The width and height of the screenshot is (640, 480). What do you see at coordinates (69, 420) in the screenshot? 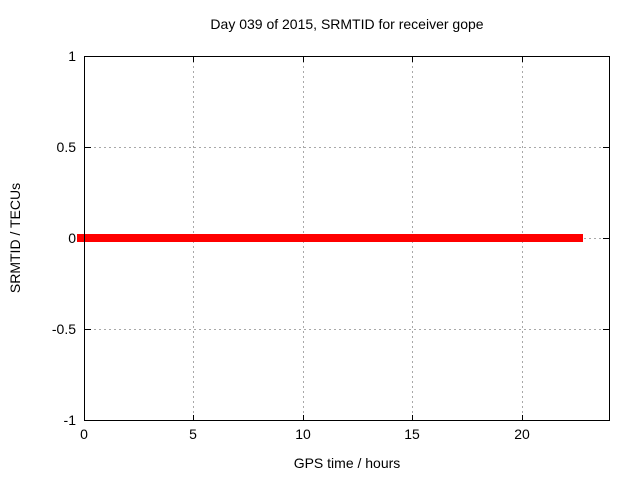
I see `y-tick-label--1: -1` at bounding box center [69, 420].